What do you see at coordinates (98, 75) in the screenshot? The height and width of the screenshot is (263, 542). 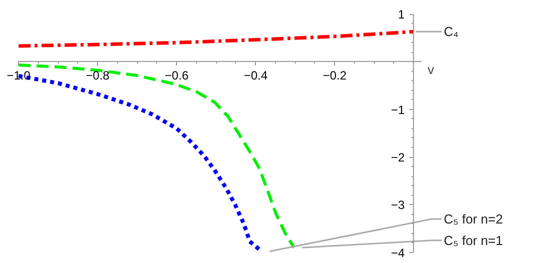 I see `x-tick-label: −0.8` at bounding box center [98, 75].